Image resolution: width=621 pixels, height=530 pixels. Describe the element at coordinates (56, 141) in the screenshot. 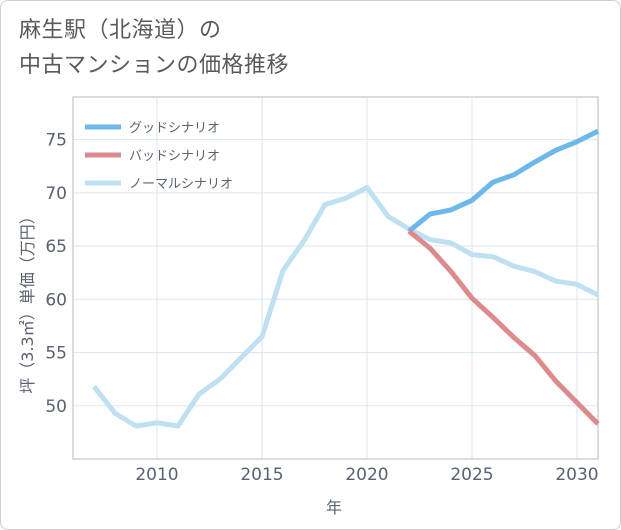

I see `y-tick-label: 75` at that location.